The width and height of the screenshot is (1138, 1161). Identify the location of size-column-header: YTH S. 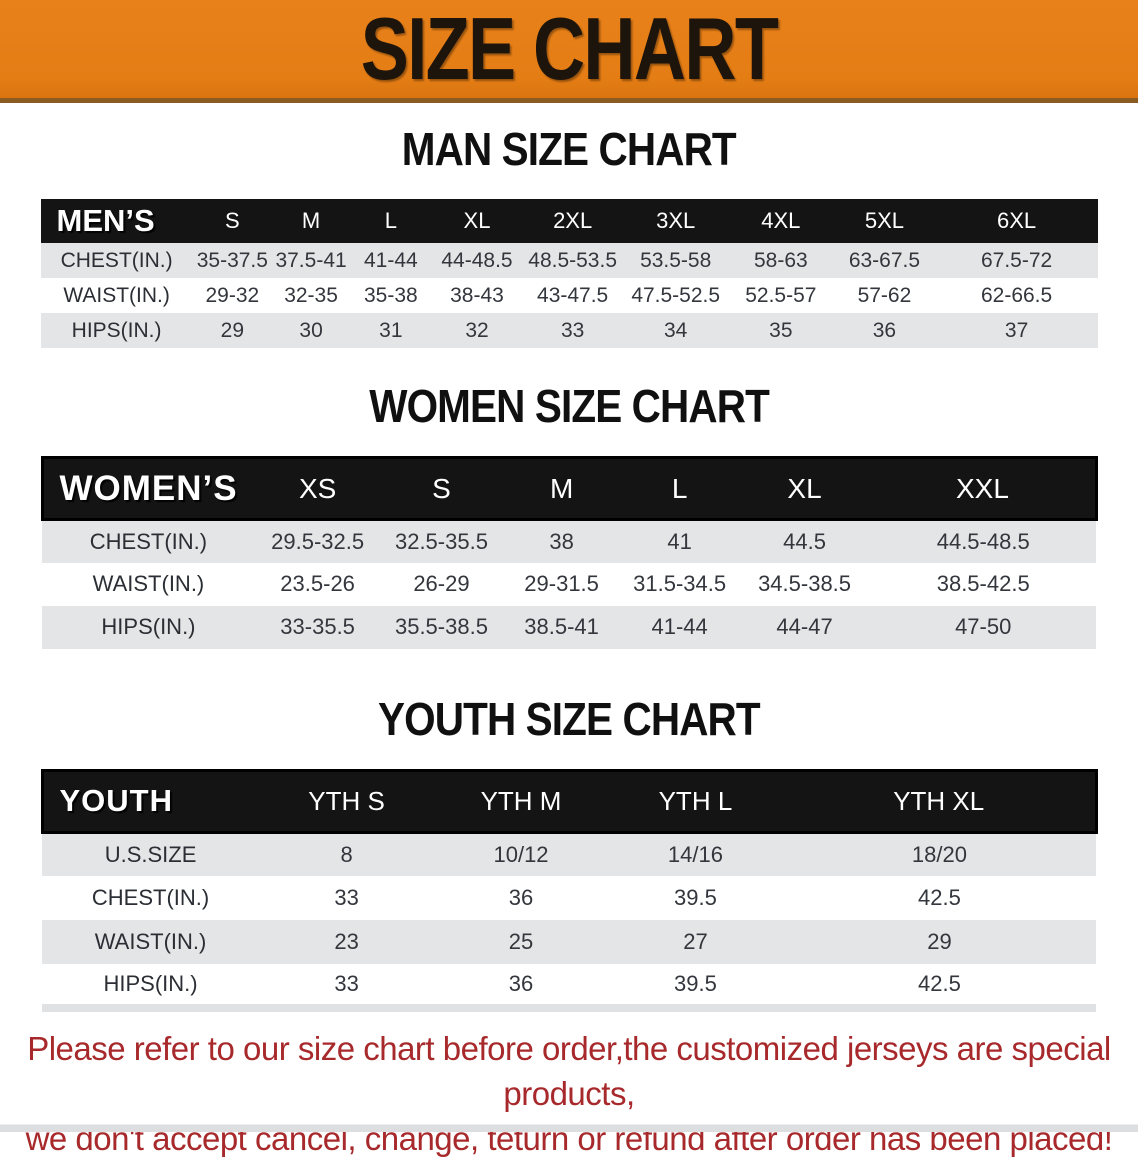
(346, 800).